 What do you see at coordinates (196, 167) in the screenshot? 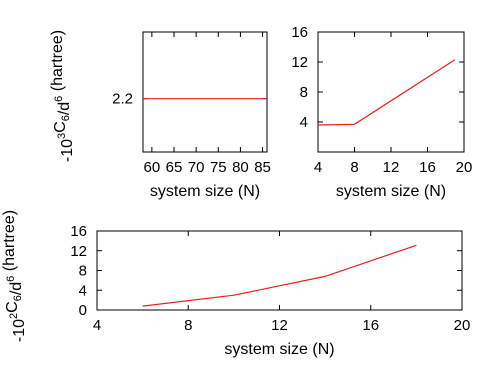
I see `x-tick-label: 70` at bounding box center [196, 167].